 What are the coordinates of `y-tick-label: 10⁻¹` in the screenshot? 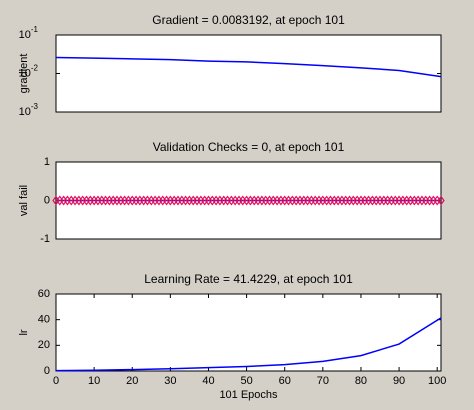 It's located at (29, 33).